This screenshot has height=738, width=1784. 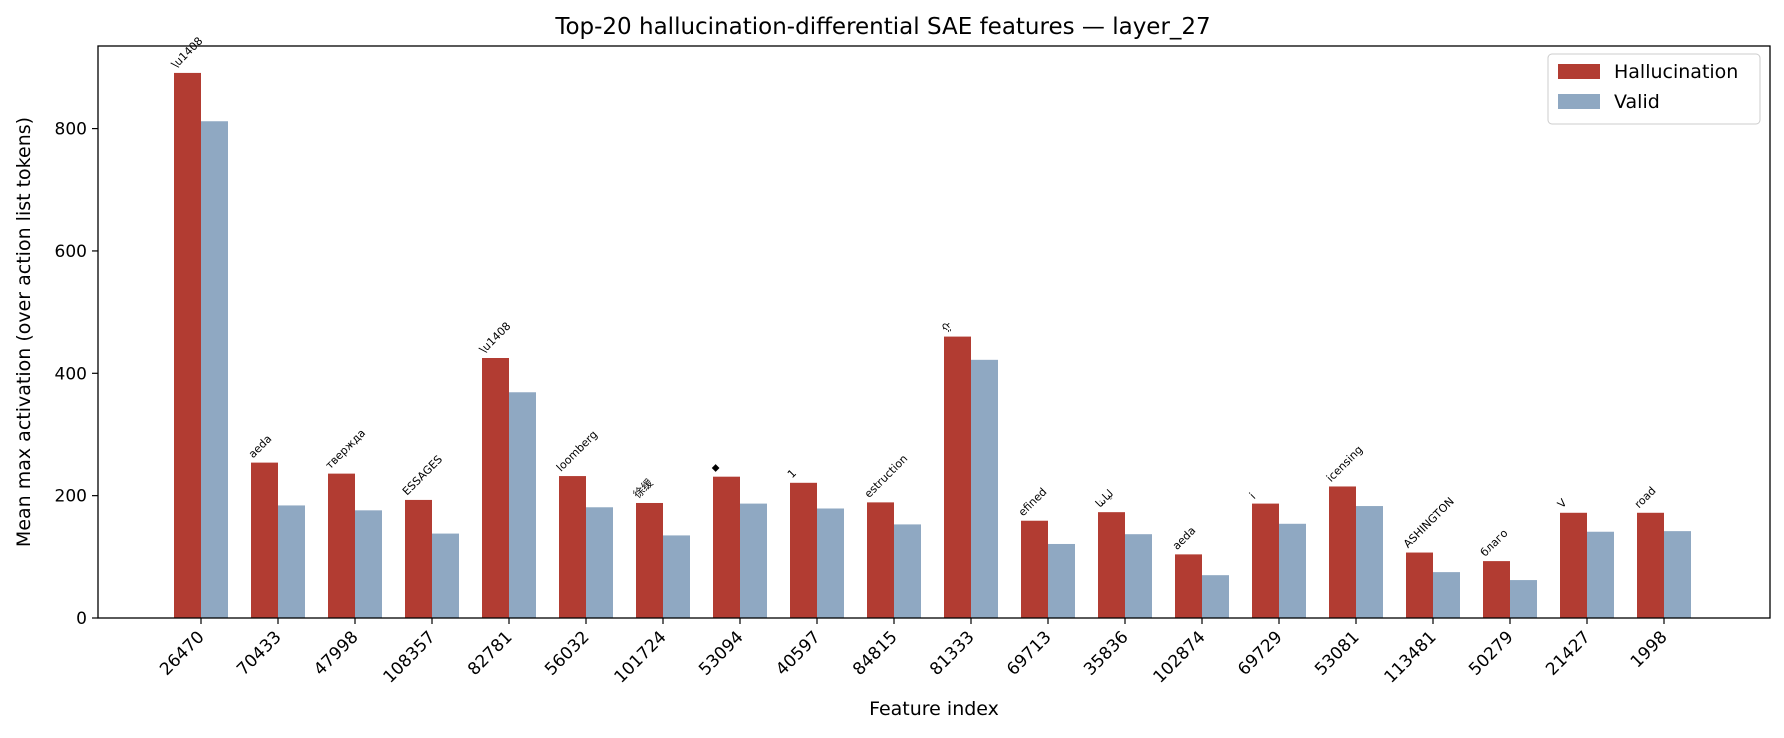 What do you see at coordinates (577, 451) in the screenshot?
I see `bar-annotation: loomberg` at bounding box center [577, 451].